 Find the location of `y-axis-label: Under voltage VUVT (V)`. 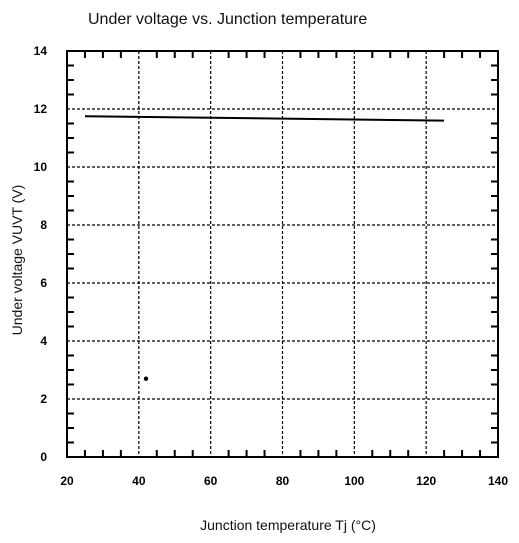

y-axis-label: Under voltage VUVT (V) is located at coordinates (17, 260).